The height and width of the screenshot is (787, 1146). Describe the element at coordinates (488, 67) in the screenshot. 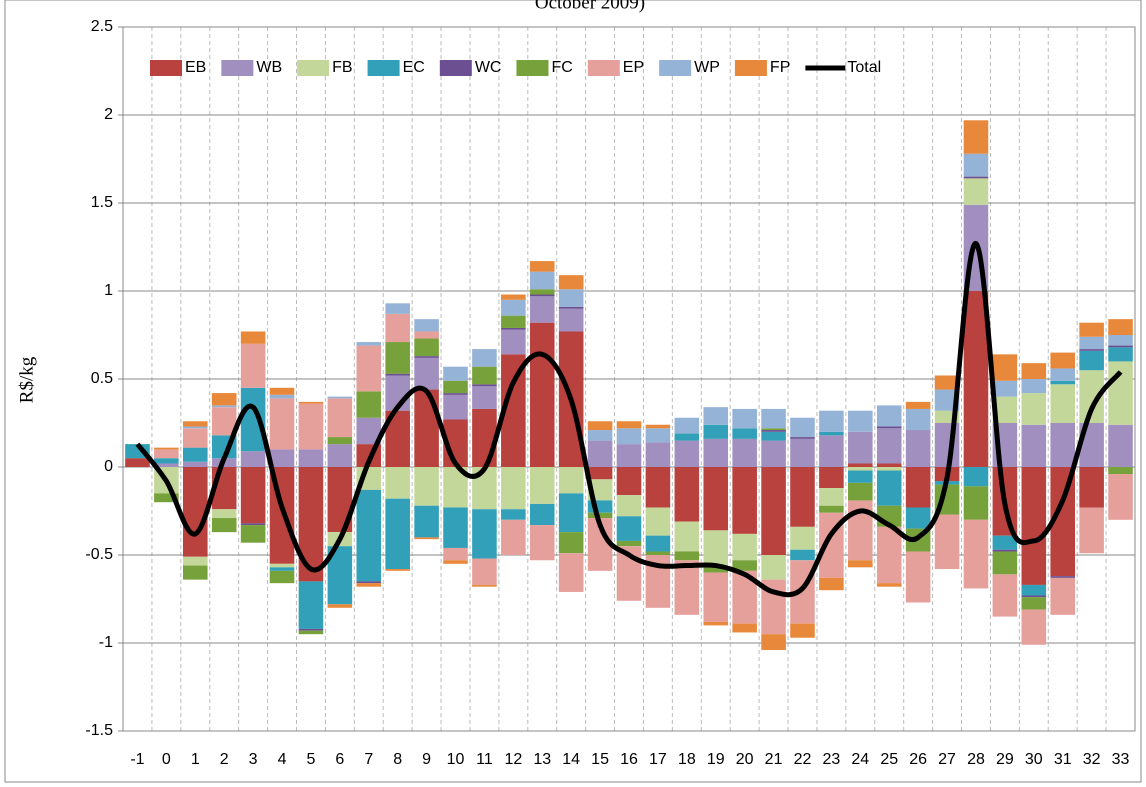

I see `legend-label: WC` at that location.